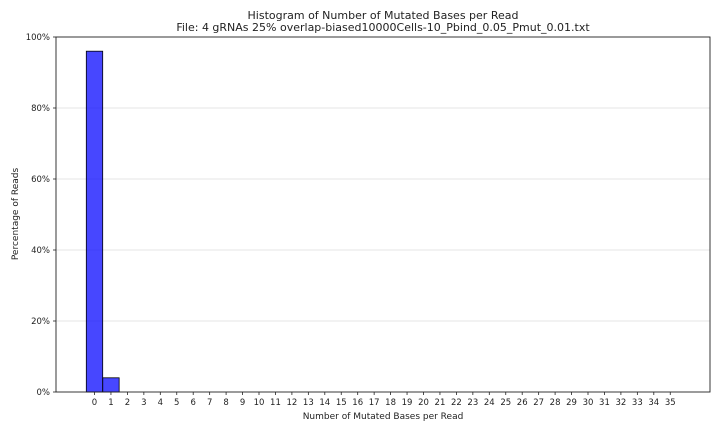  Describe the element at coordinates (40, 180) in the screenshot. I see `y-tick-label: 60%` at that location.